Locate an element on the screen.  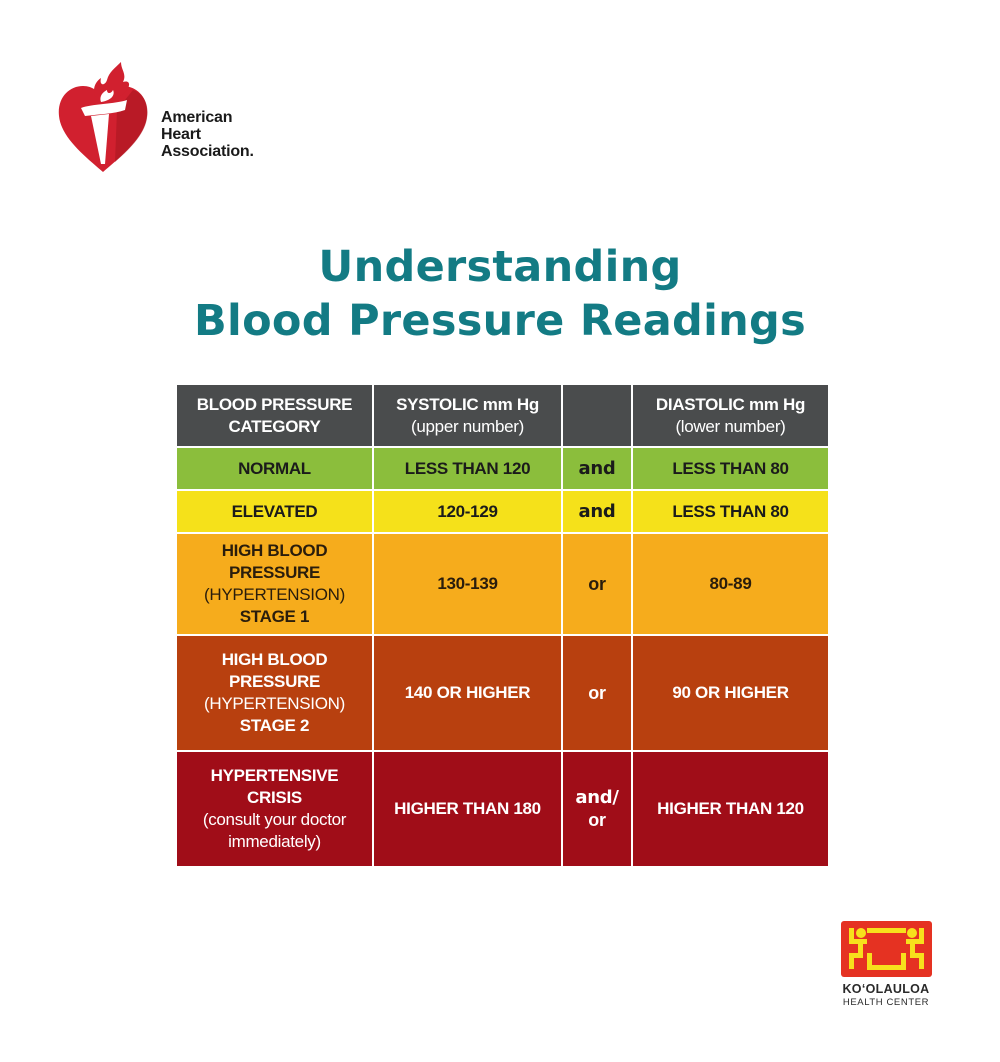
category-stage-label: STAGE 1 is located at coordinates (274, 616).